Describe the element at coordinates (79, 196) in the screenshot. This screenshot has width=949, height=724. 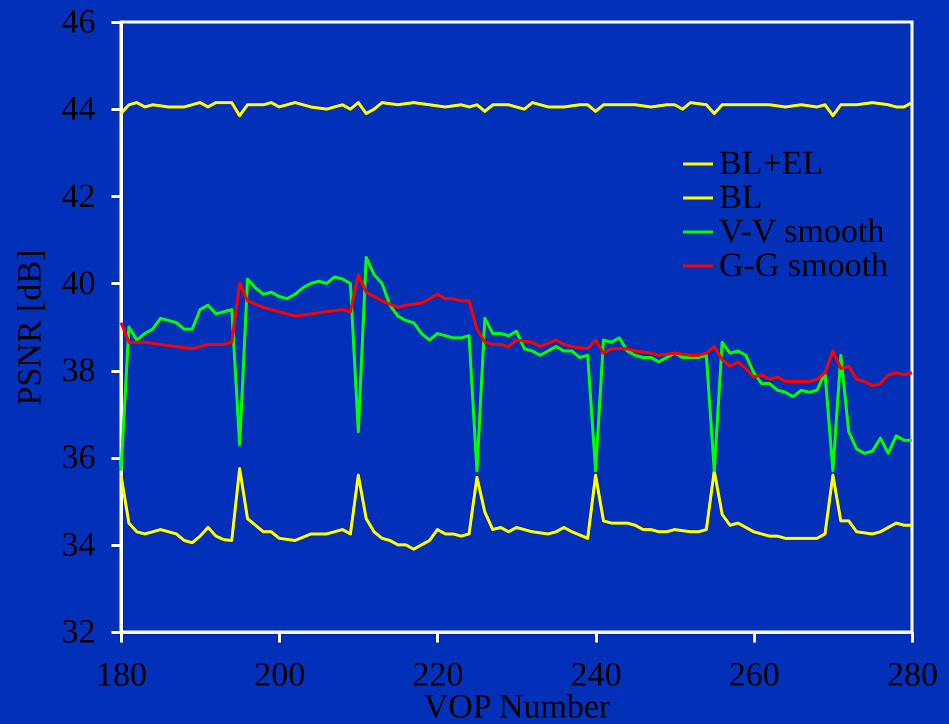
I see `y-tick-label: 42` at that location.